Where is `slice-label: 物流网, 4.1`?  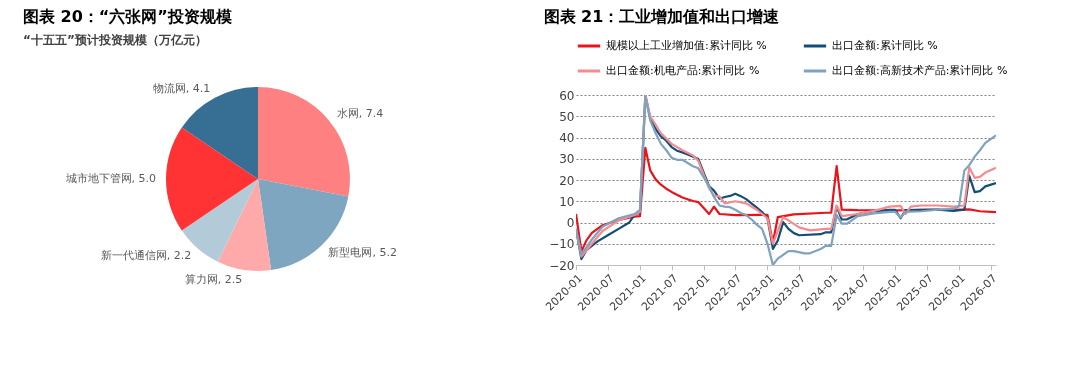 slice-label: 物流网, 4.1 is located at coordinates (181, 88).